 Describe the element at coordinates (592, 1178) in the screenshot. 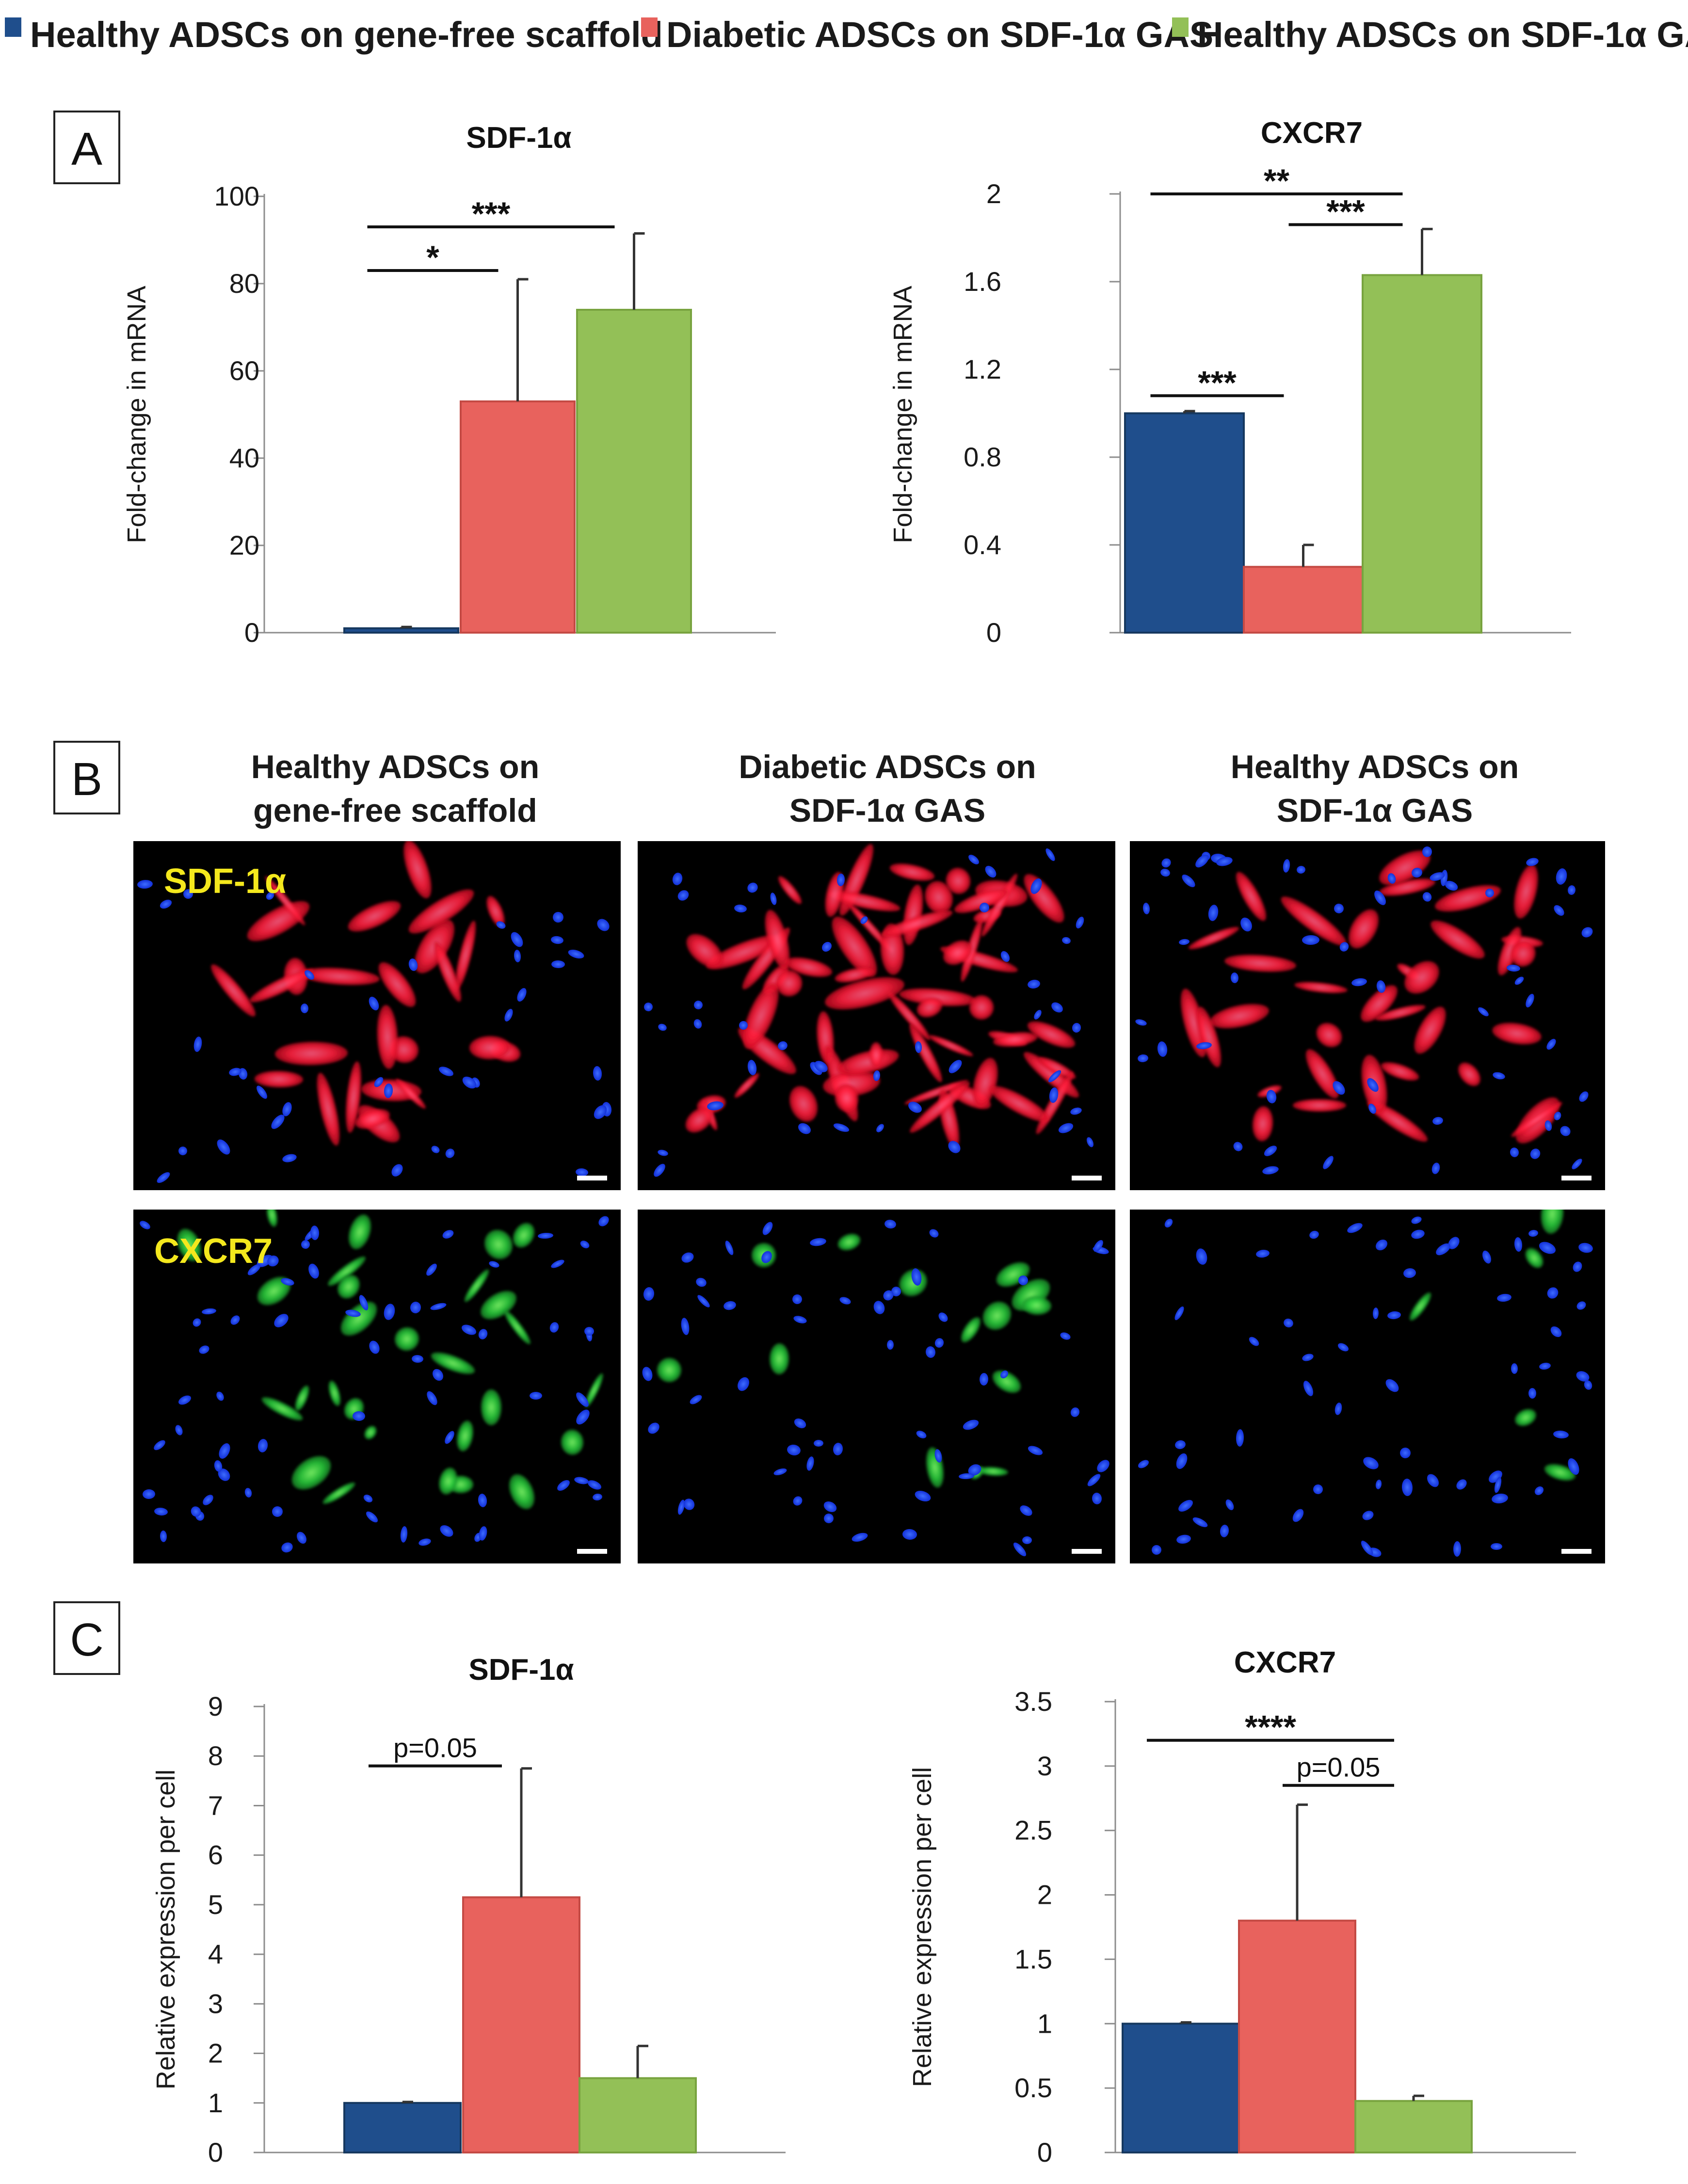

I see `scale-bar` at that location.